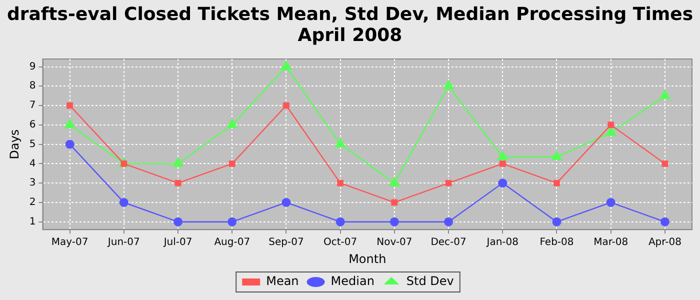 The height and width of the screenshot is (300, 700). I want to click on x-tick-label: May-07, so click(69, 242).